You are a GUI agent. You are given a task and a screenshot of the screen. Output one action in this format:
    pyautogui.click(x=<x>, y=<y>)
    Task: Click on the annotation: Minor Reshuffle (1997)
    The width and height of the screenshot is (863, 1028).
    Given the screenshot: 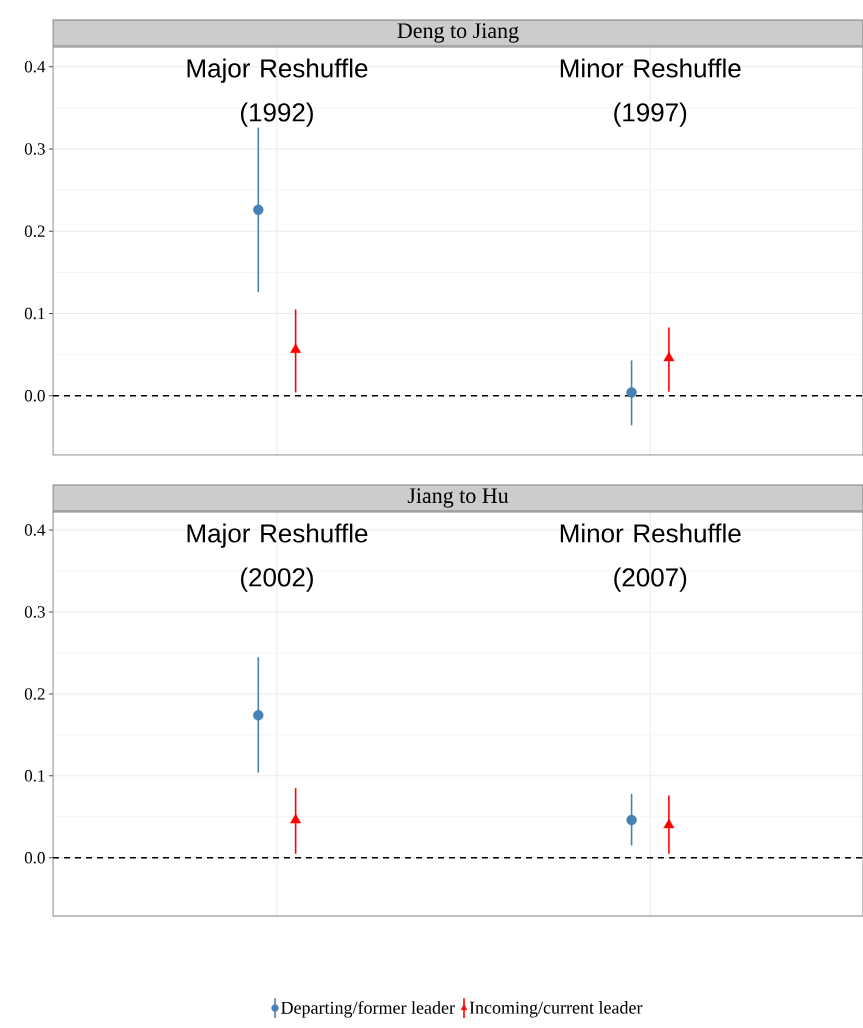 What is the action you would take?
    pyautogui.click(x=650, y=92)
    